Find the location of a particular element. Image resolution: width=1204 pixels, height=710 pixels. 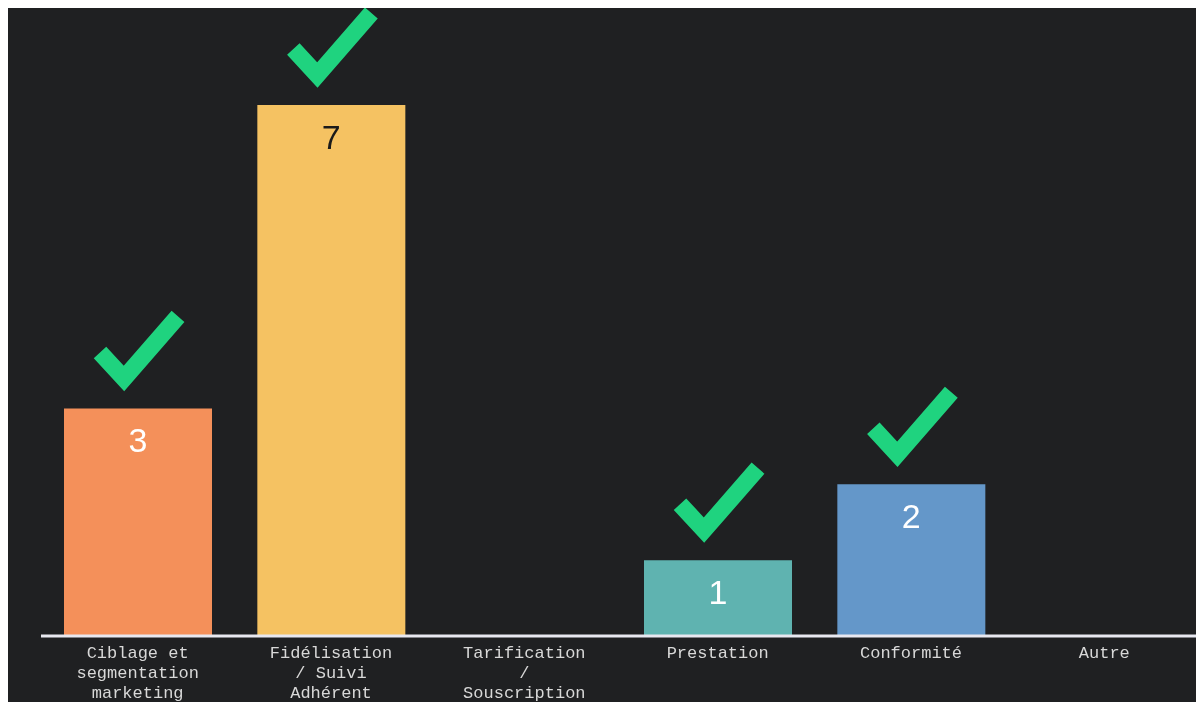

x-tick-label: Autre is located at coordinates (1104, 653).